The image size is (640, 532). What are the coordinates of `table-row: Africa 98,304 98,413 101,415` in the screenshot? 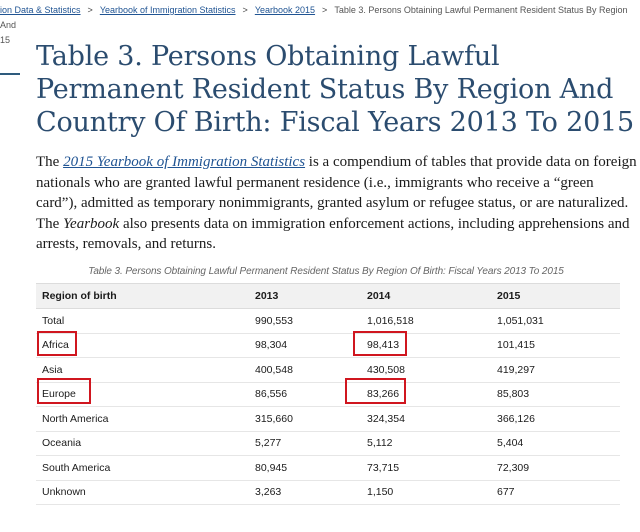 It's located at (328, 345).